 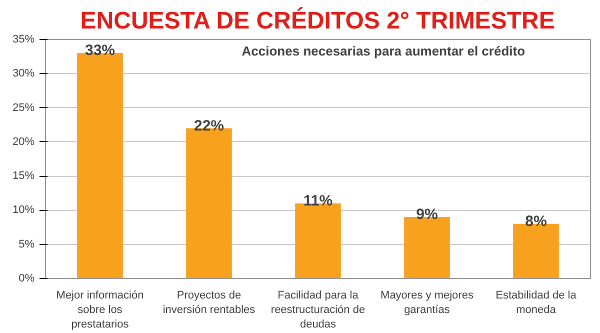 I want to click on chart-title: ENCUESTA DE CRÉDITOS 2° TRIMESTRE, so click(x=317, y=20).